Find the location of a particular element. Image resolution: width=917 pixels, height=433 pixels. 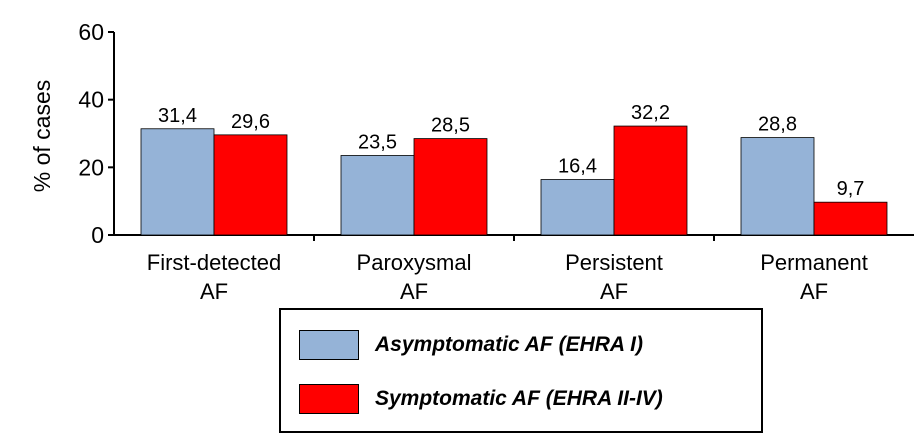

x-tick-label: Persistent is located at coordinates (614, 262).